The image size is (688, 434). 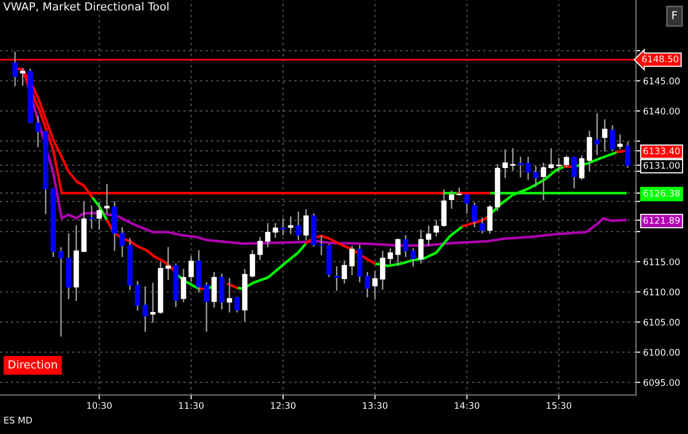 I want to click on y-tick-label: 6145.00, so click(x=662, y=81).